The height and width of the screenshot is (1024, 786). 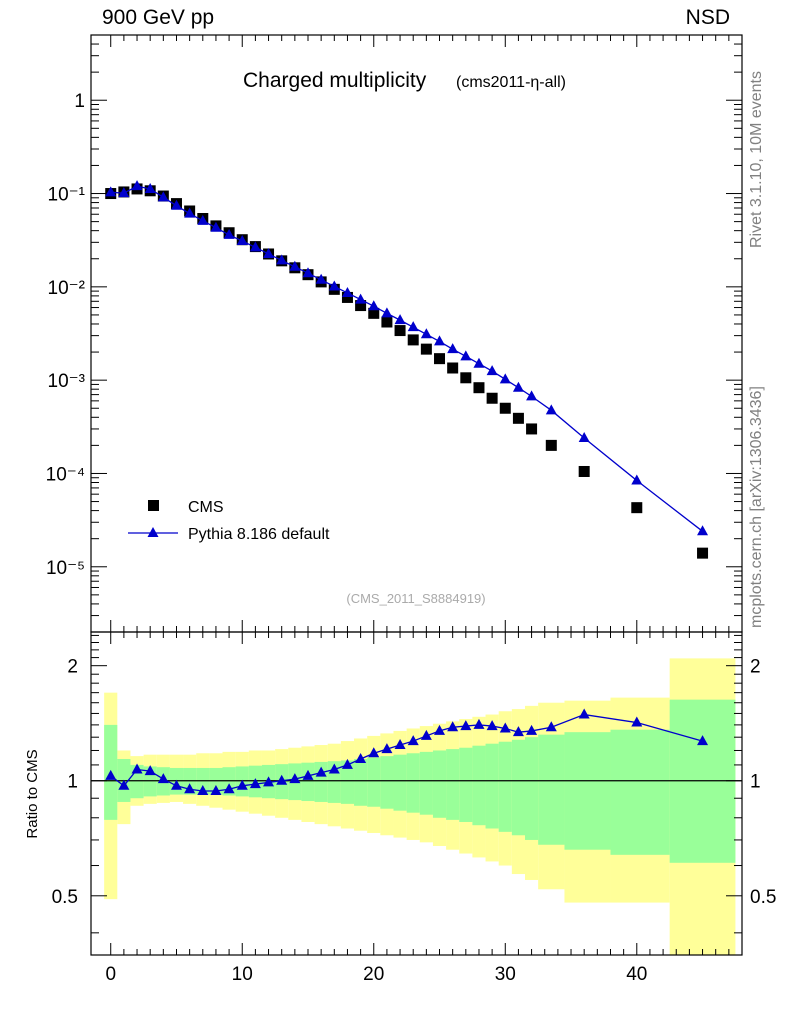 I want to click on mcplots-label: mcplots.cern.ch [arXiv:1306.3436], so click(x=756, y=507).